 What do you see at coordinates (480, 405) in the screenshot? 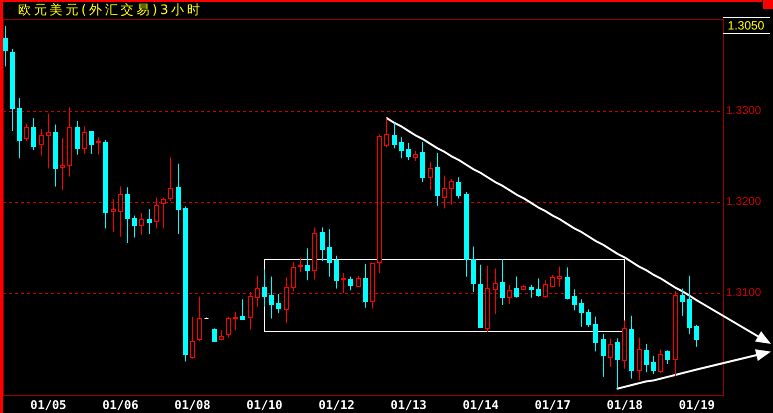
I see `x-tick-label: 01/14` at bounding box center [480, 405].